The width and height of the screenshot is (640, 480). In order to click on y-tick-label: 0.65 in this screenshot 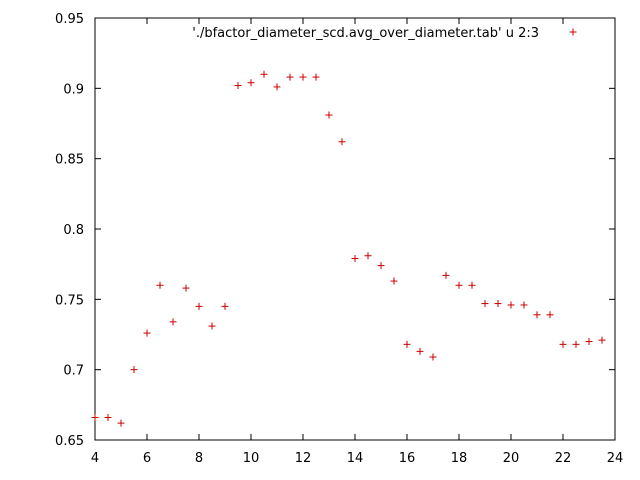, I will do `click(69, 441)`.